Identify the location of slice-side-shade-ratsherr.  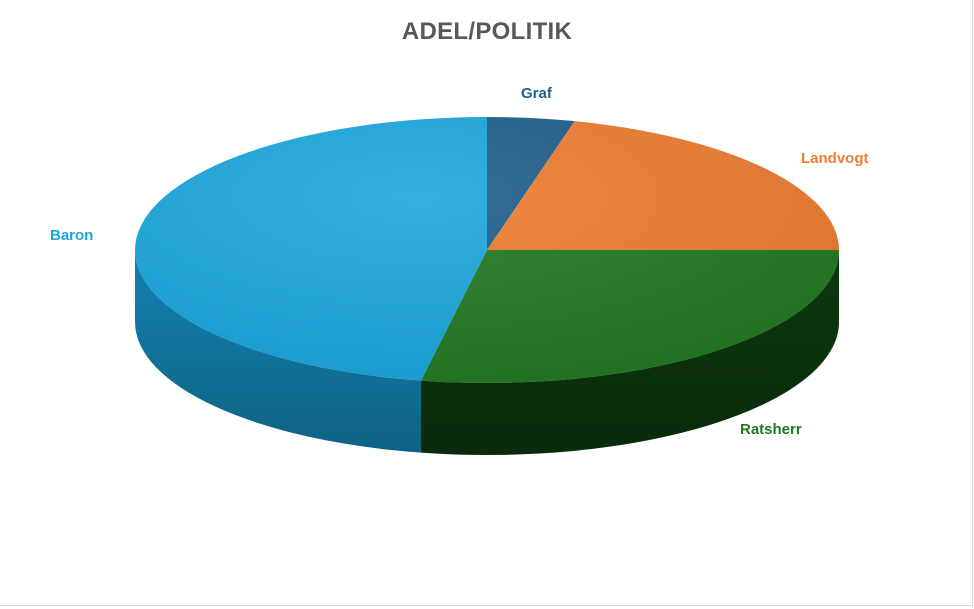
(630, 352).